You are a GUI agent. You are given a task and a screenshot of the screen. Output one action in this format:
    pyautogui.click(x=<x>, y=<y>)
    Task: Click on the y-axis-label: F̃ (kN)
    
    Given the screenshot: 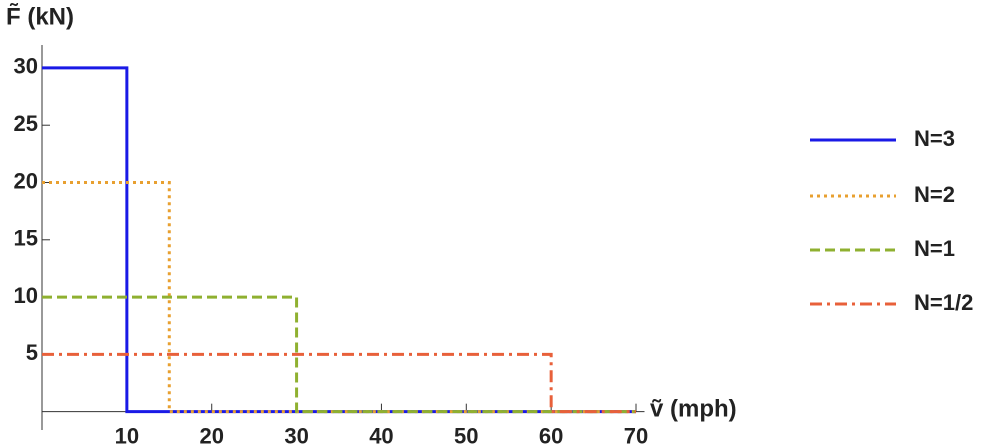 What is the action you would take?
    pyautogui.click(x=40, y=17)
    